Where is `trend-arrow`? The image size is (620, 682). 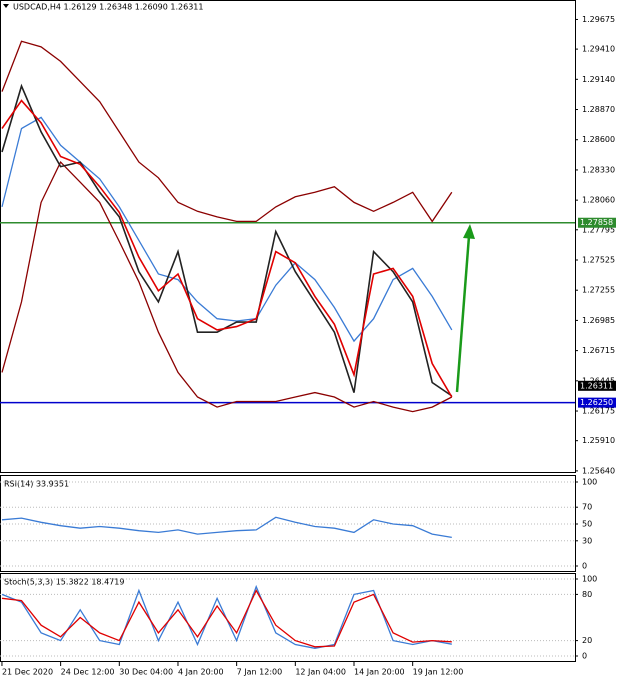 trend-arrow is located at coordinates (465, 308).